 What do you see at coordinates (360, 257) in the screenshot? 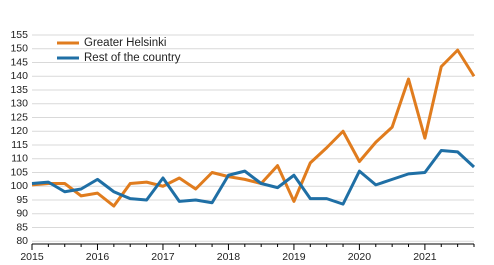
I see `x-tick-label: 2020` at bounding box center [360, 257].